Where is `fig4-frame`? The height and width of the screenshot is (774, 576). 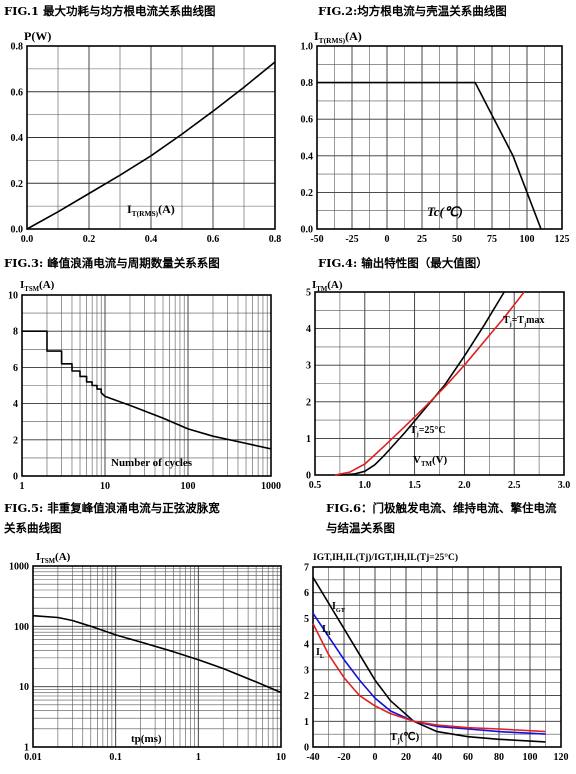 fig4-frame is located at coordinates (439, 383).